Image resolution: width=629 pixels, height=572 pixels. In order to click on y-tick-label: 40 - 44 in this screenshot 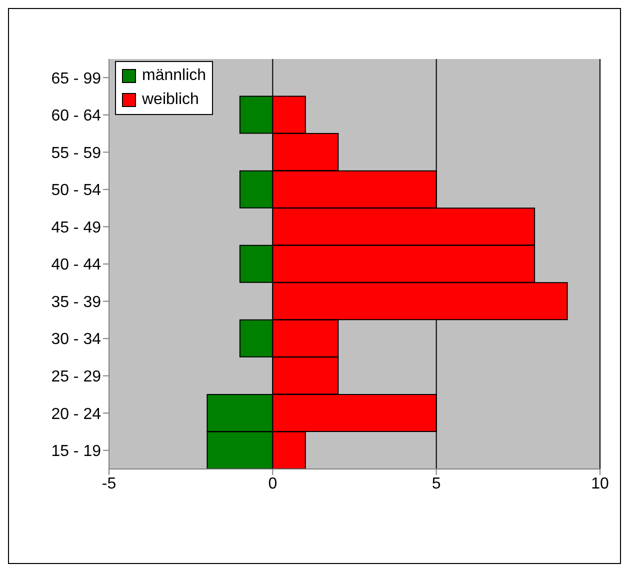, I will do `click(76, 265)`.